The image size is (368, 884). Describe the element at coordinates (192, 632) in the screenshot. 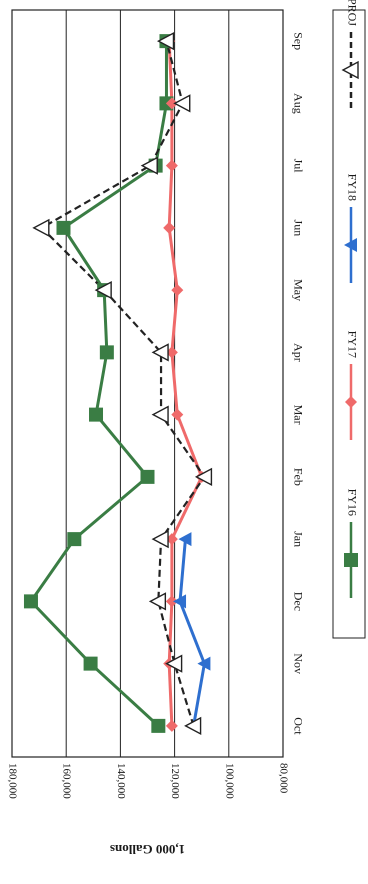

I see `series-line-fy18` at that location.